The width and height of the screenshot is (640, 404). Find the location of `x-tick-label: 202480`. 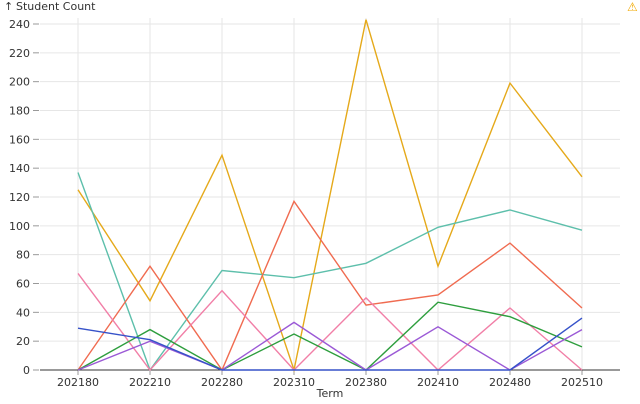

x-tick-label: 202480 is located at coordinates (510, 382).